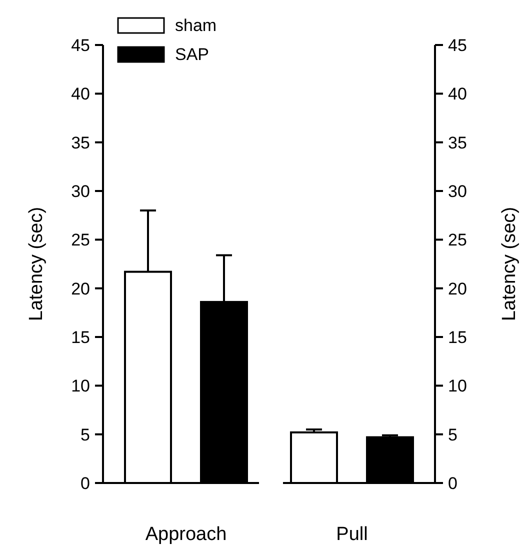 The width and height of the screenshot is (528, 551). Describe the element at coordinates (457, 45) in the screenshot. I see `y2-tick-label: 45` at that location.